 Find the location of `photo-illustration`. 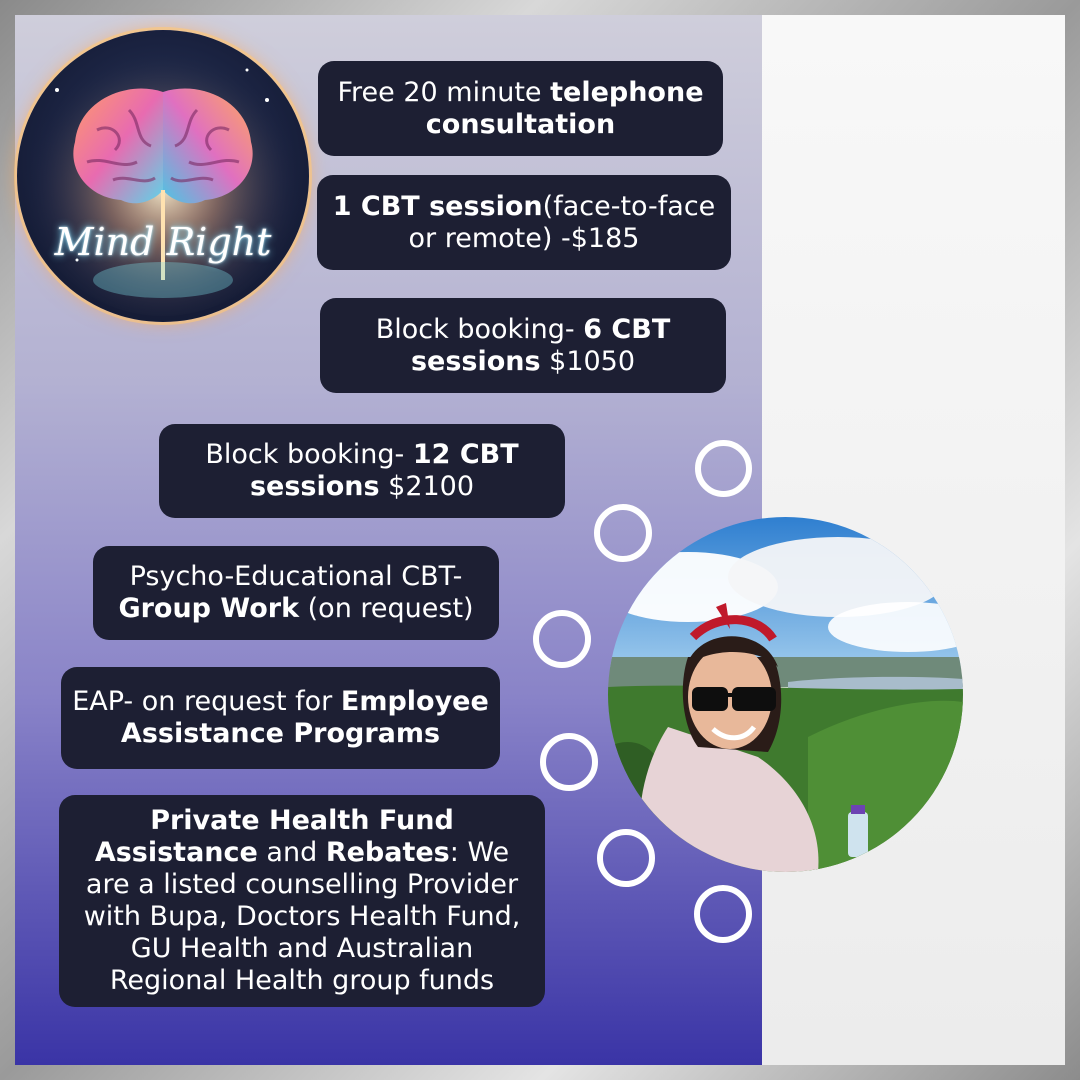

photo-illustration is located at coordinates (785, 694).